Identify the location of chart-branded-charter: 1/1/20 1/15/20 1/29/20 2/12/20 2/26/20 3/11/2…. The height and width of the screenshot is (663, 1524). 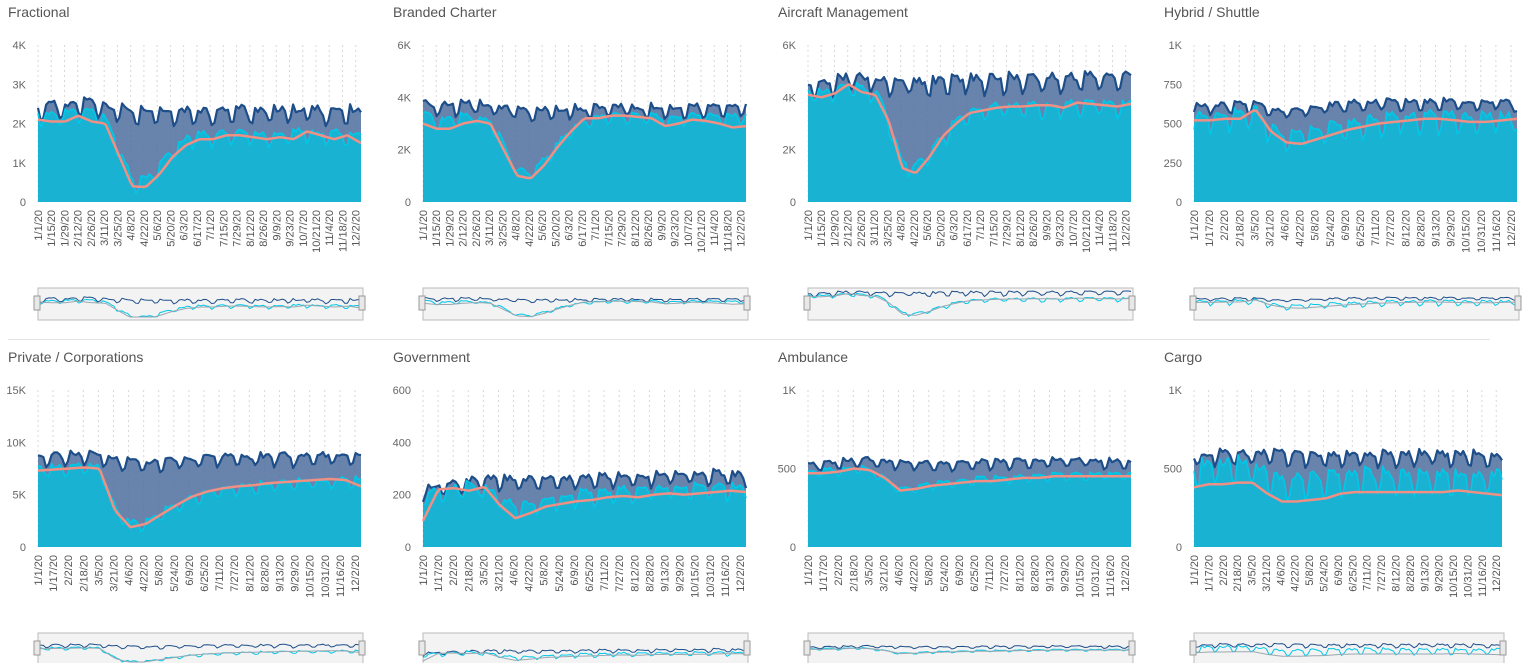
(574, 180).